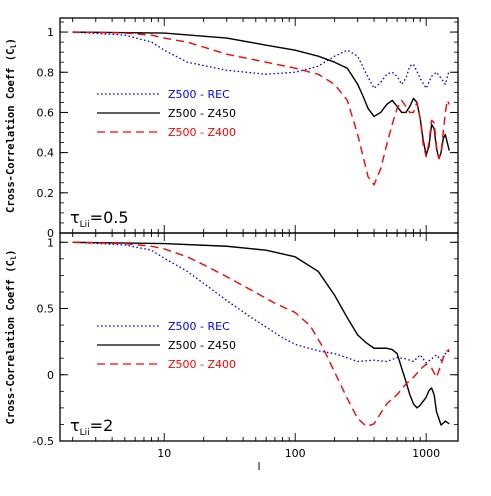 The image size is (491, 496). Describe the element at coordinates (46, 72) in the screenshot. I see `y-tick-label: 0.8` at that location.